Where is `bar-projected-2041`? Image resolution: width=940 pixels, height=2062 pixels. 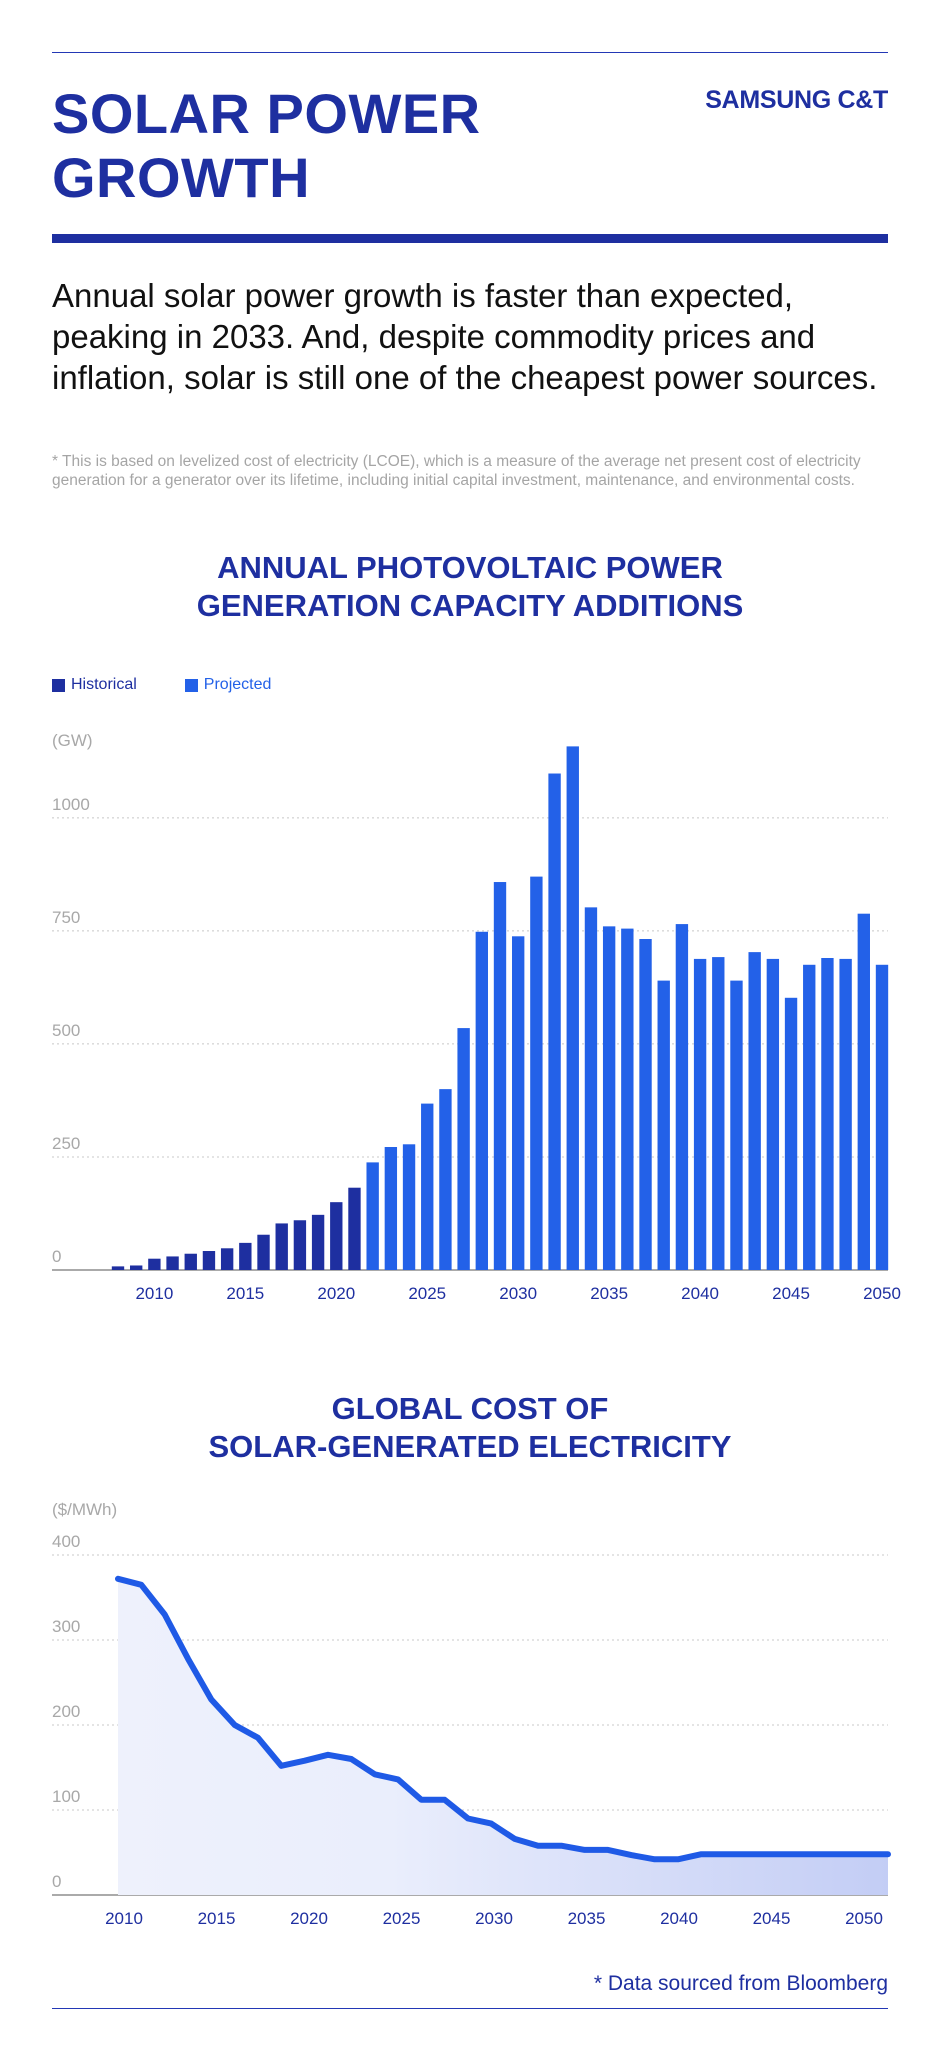
bar-projected-2041 is located at coordinates (718, 1113).